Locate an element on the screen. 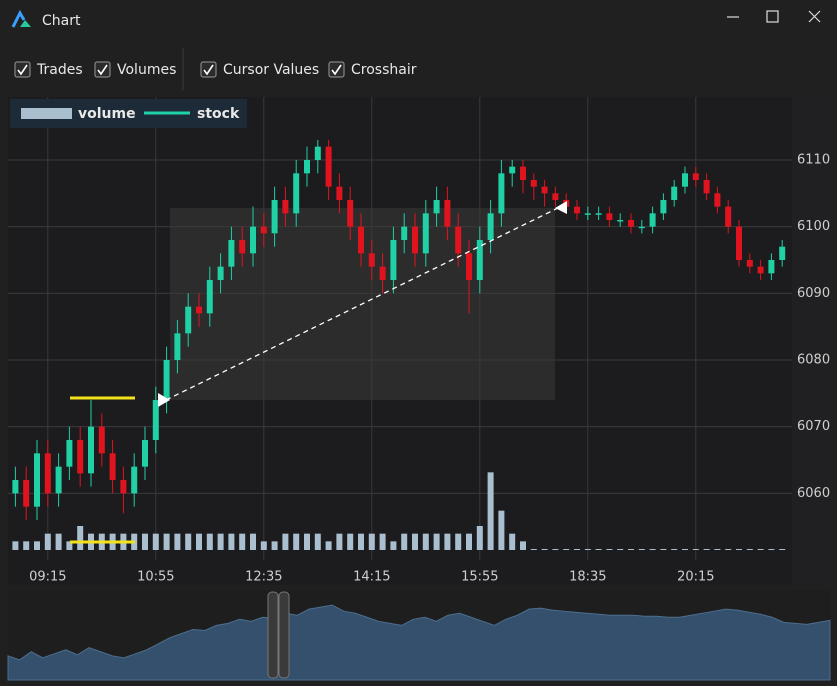 The height and width of the screenshot is (686, 837). y-tick-label: 6070 is located at coordinates (813, 426).